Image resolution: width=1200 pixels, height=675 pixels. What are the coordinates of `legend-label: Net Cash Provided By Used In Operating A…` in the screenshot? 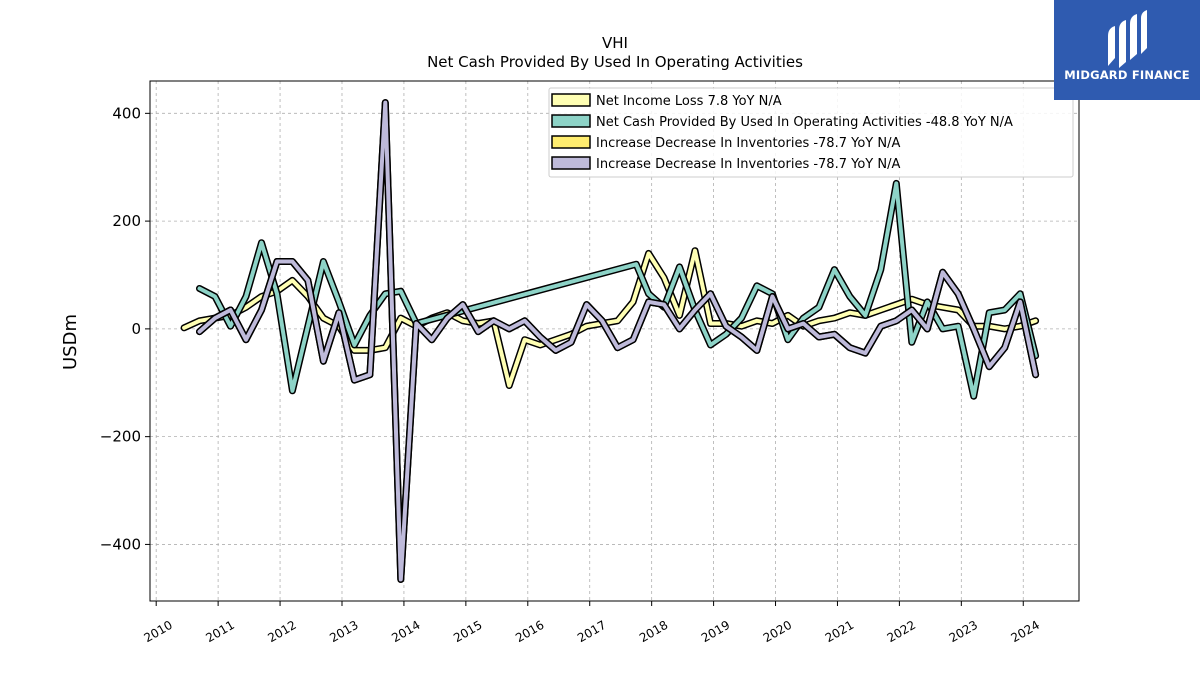 It's located at (804, 122).